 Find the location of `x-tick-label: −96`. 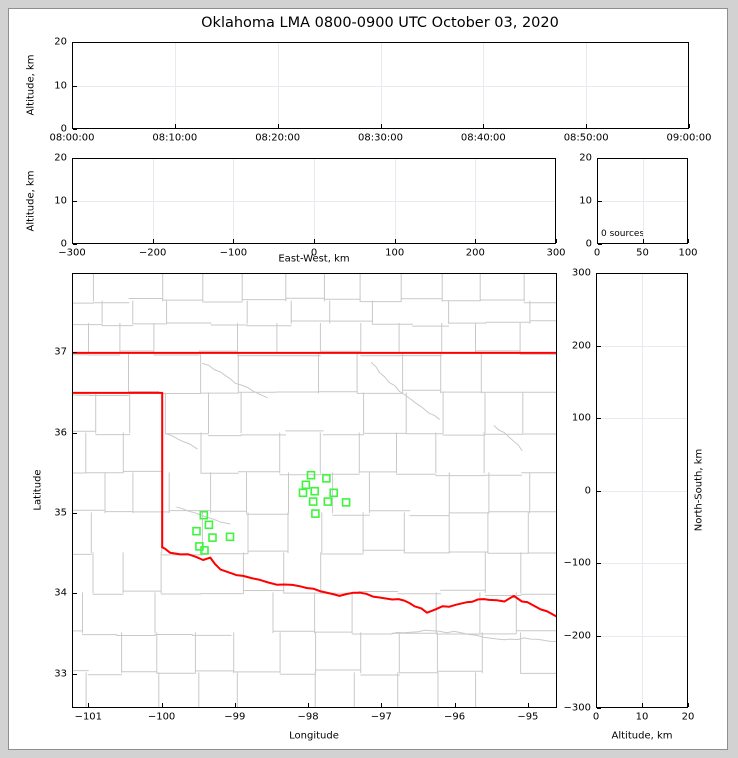

x-tick-label: −96 is located at coordinates (455, 717).